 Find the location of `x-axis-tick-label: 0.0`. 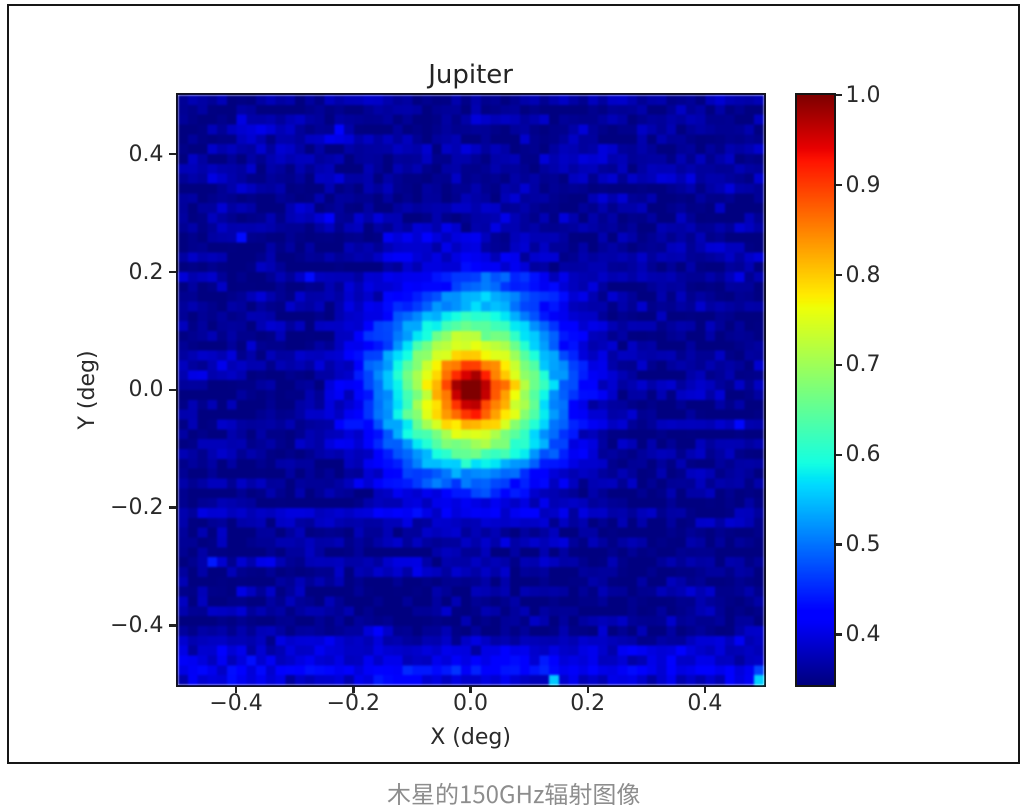

x-axis-tick-label: 0.0 is located at coordinates (470, 704).